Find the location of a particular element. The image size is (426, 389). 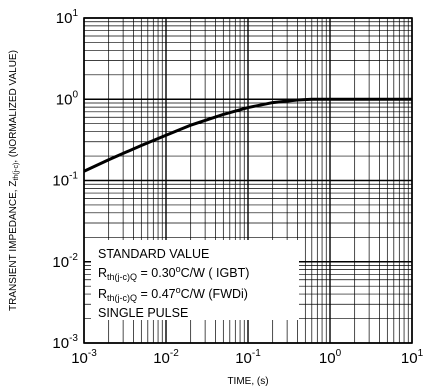

y-tick-label: 10⁻³ is located at coordinates (65, 342).